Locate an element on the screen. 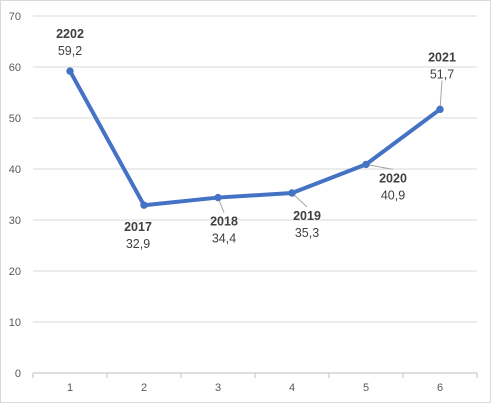 This screenshot has width=491, height=404. data-label-category: 2017 is located at coordinates (138, 227).